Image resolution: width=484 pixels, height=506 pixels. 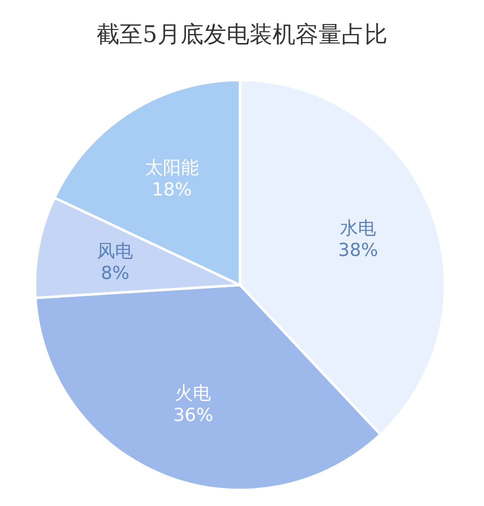 I want to click on slice-label: 火电, so click(x=193, y=393).